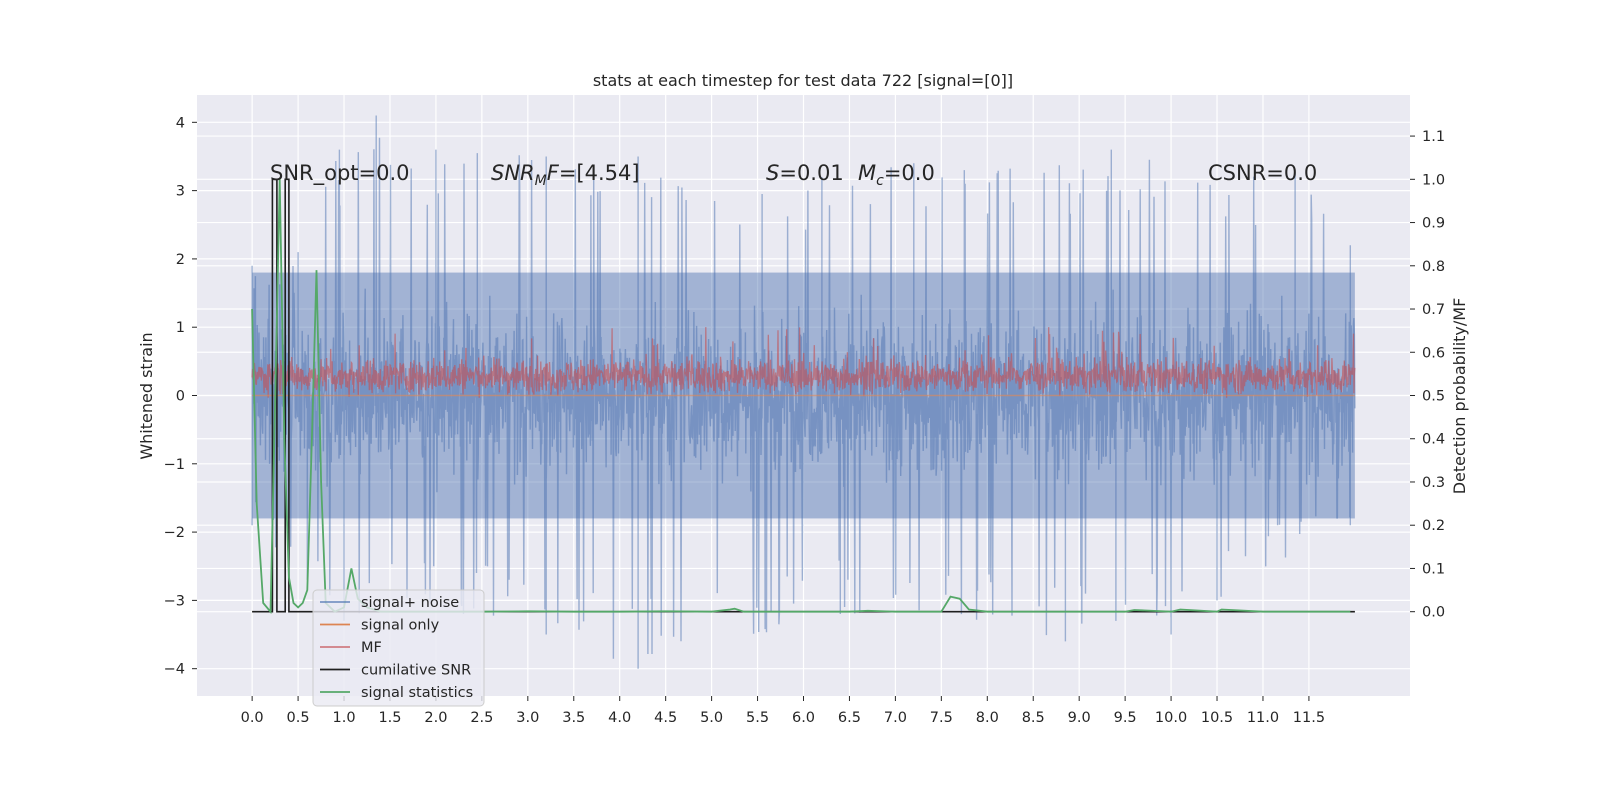 The width and height of the screenshot is (1600, 800). What do you see at coordinates (757, 718) in the screenshot?
I see `x-tick-label: 5.5` at bounding box center [757, 718].